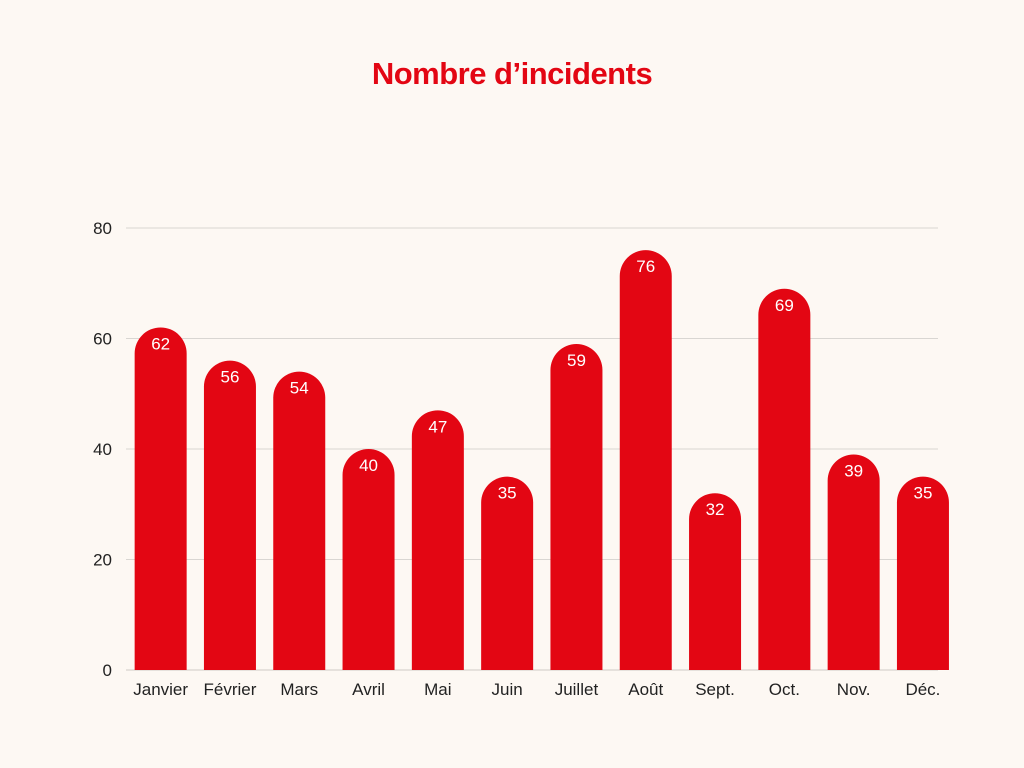 Image resolution: width=1024 pixels, height=768 pixels. Describe the element at coordinates (854, 689) in the screenshot. I see `x-category-label: Nov.` at that location.